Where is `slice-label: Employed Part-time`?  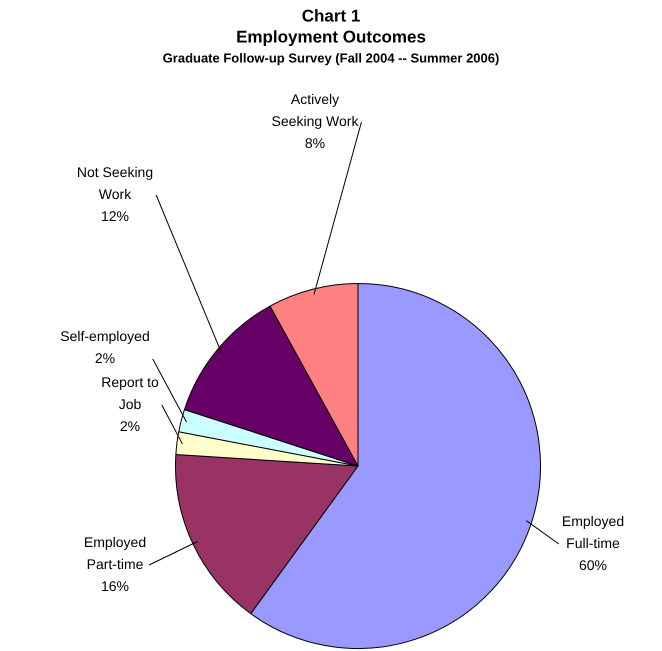
slice-label: Employed Part-time is located at coordinates (115, 553).